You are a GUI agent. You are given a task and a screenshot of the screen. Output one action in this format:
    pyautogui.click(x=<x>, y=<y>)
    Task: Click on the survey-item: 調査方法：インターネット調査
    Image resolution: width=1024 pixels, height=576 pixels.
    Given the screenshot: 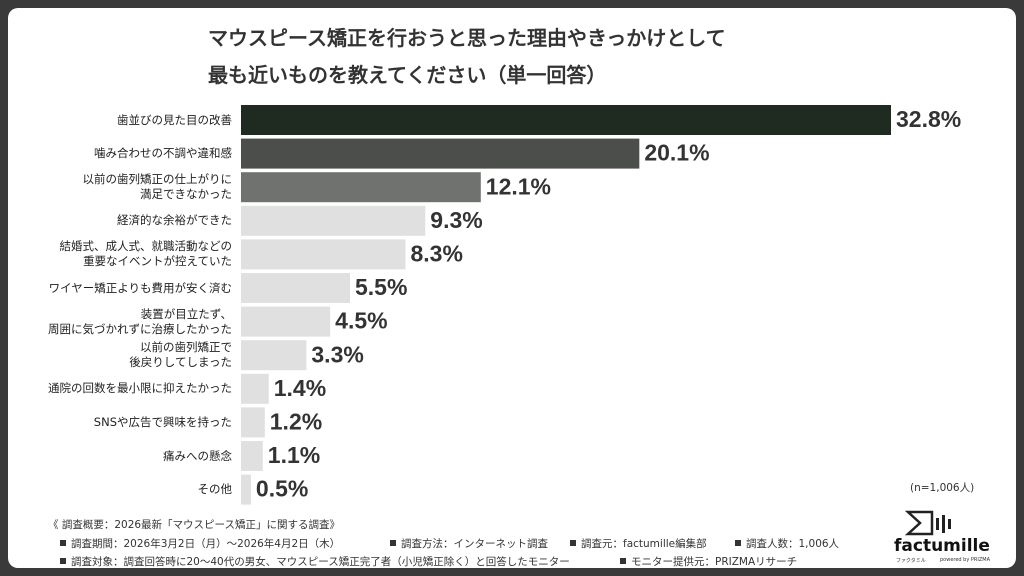 What is the action you would take?
    pyautogui.click(x=469, y=543)
    